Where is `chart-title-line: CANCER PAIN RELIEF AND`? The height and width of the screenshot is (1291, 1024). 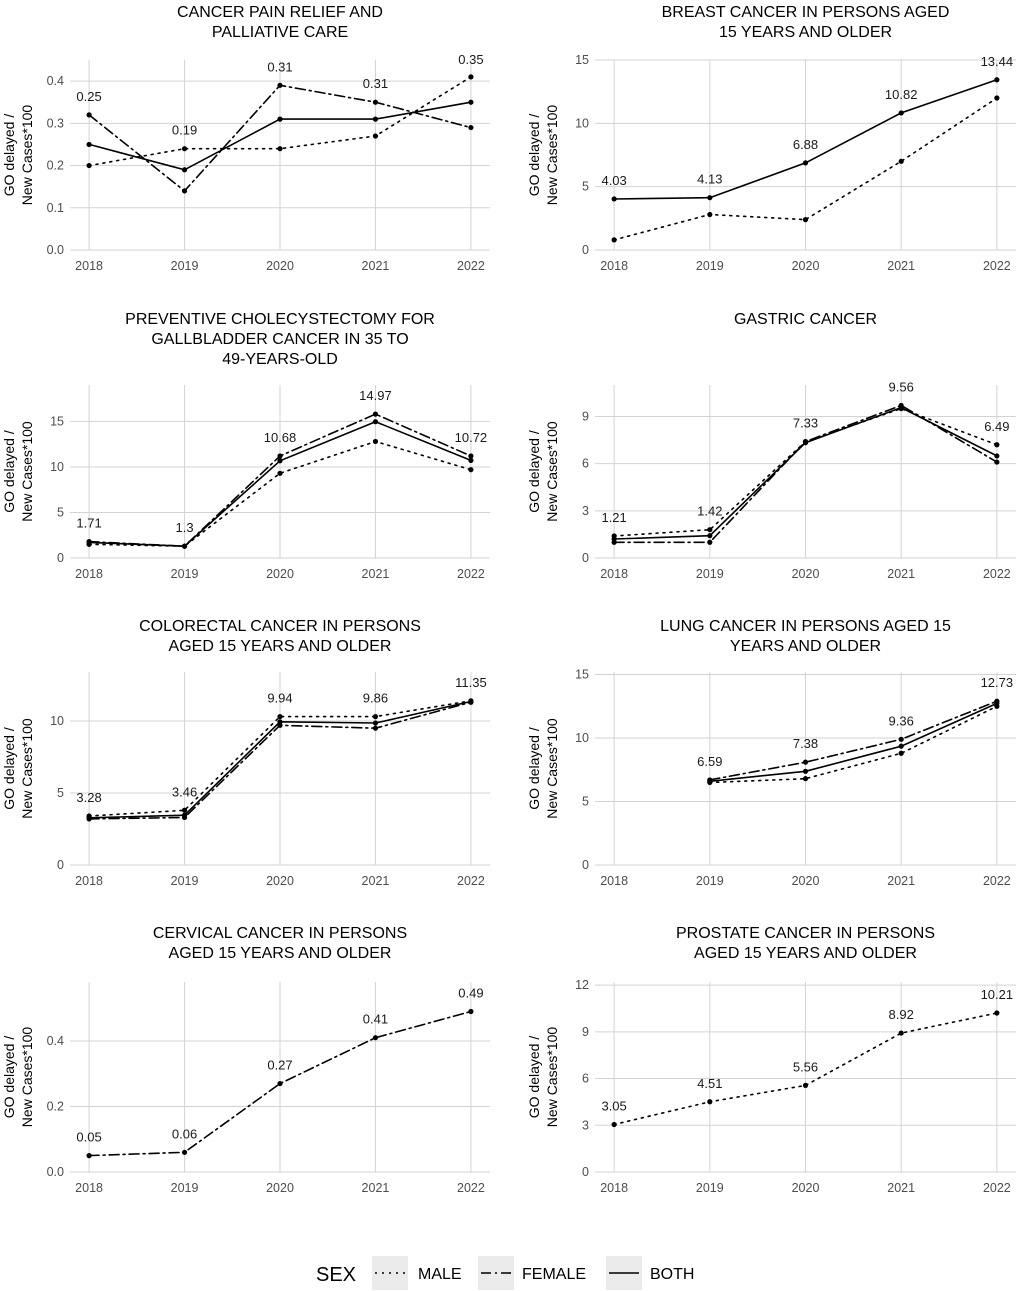 chart-title-line: CANCER PAIN RELIEF AND is located at coordinates (280, 12).